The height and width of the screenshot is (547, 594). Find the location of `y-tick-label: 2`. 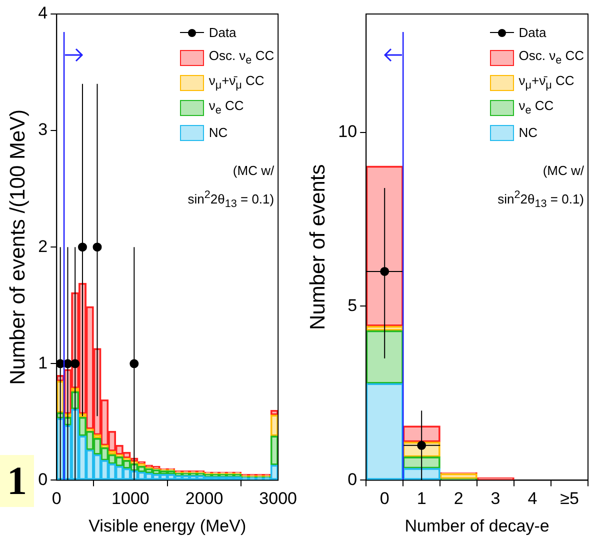

y-tick-label: 2 is located at coordinates (43, 246).